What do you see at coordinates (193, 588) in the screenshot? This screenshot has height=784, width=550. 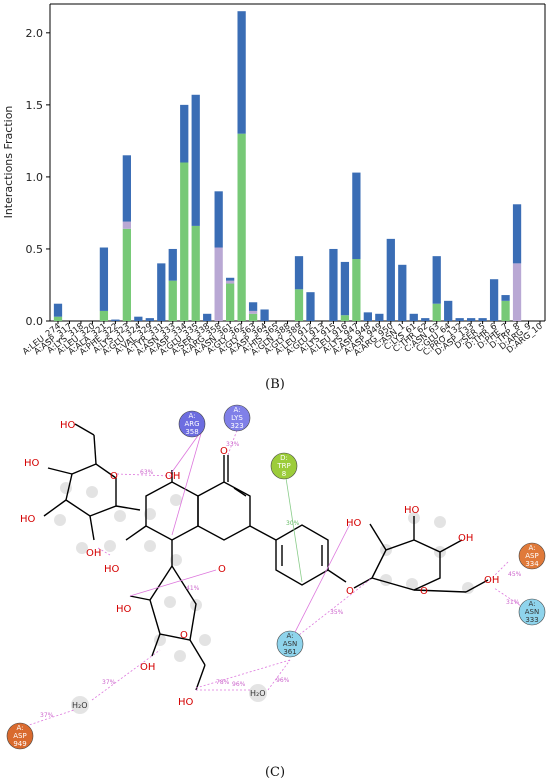 I see `percent-label: 41%` at bounding box center [193, 588].